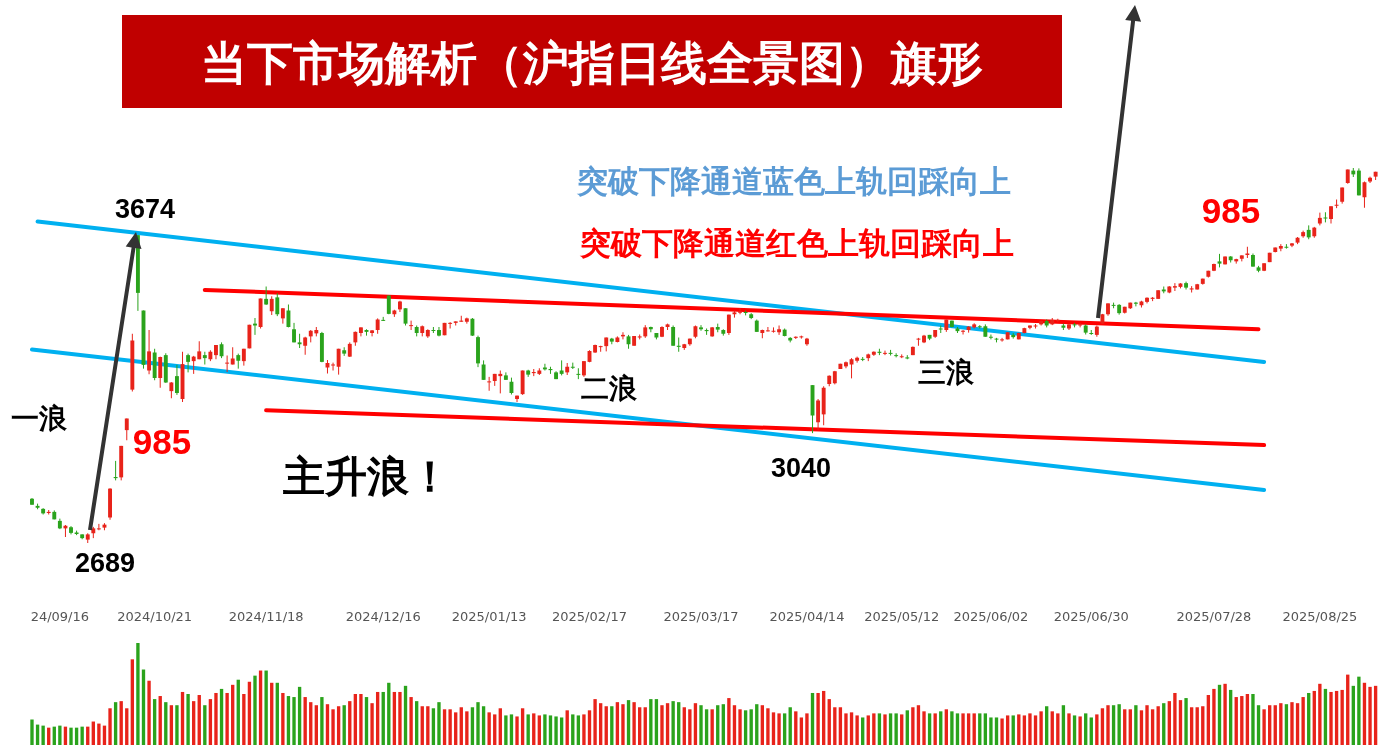 Image resolution: width=1394 pixels, height=754 pixels. What do you see at coordinates (105, 563) in the screenshot?
I see `text: 2689` at bounding box center [105, 563].